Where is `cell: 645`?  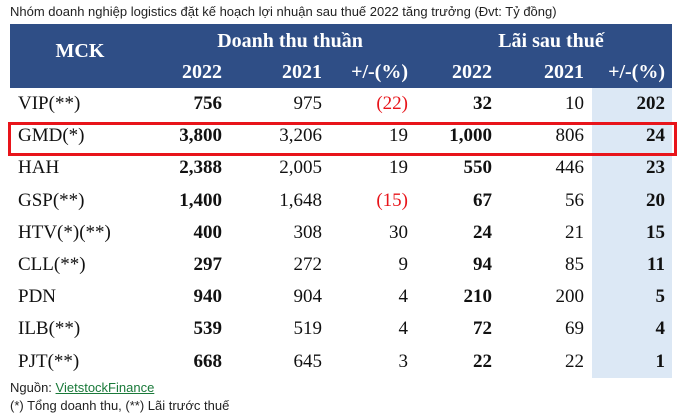
cell: 645 is located at coordinates (308, 361).